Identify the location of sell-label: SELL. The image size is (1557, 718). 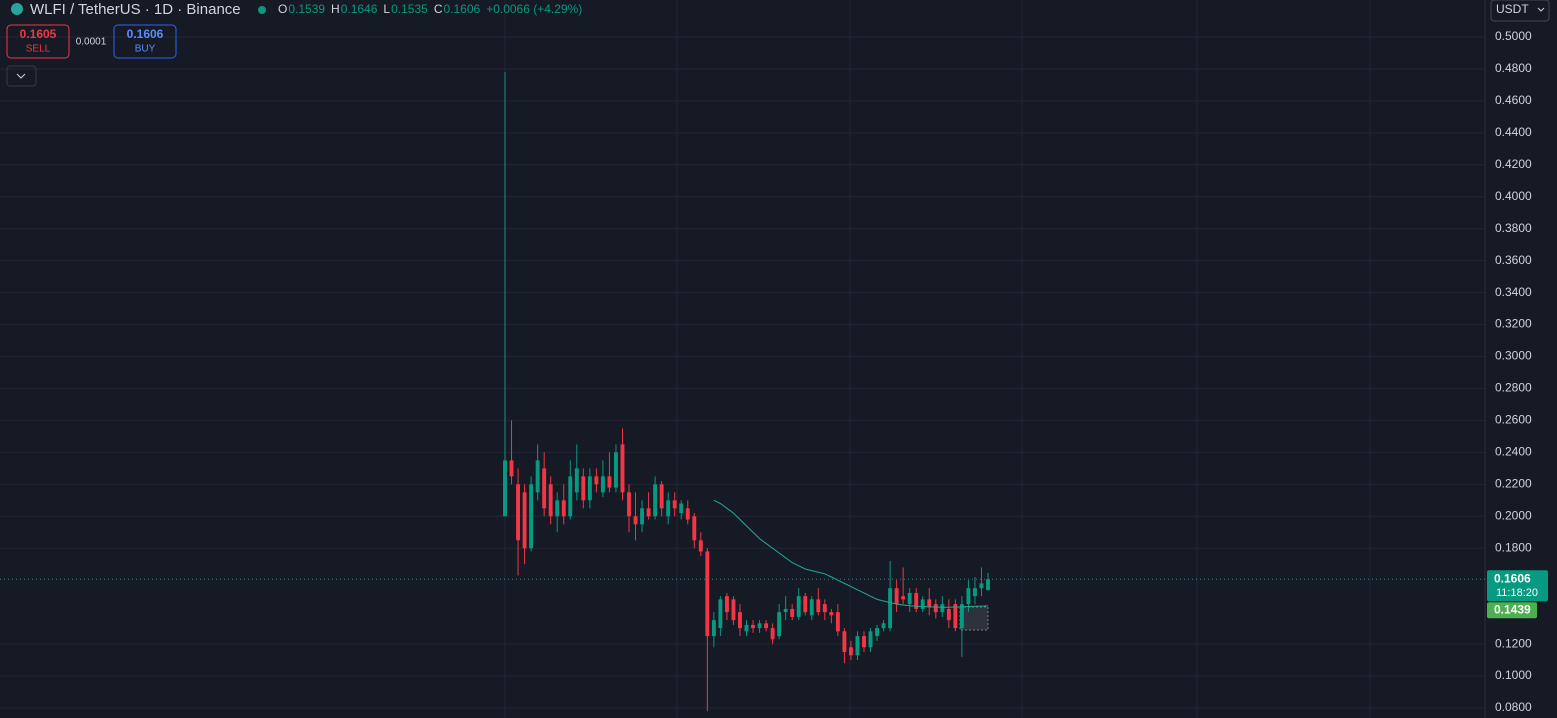
(38, 49).